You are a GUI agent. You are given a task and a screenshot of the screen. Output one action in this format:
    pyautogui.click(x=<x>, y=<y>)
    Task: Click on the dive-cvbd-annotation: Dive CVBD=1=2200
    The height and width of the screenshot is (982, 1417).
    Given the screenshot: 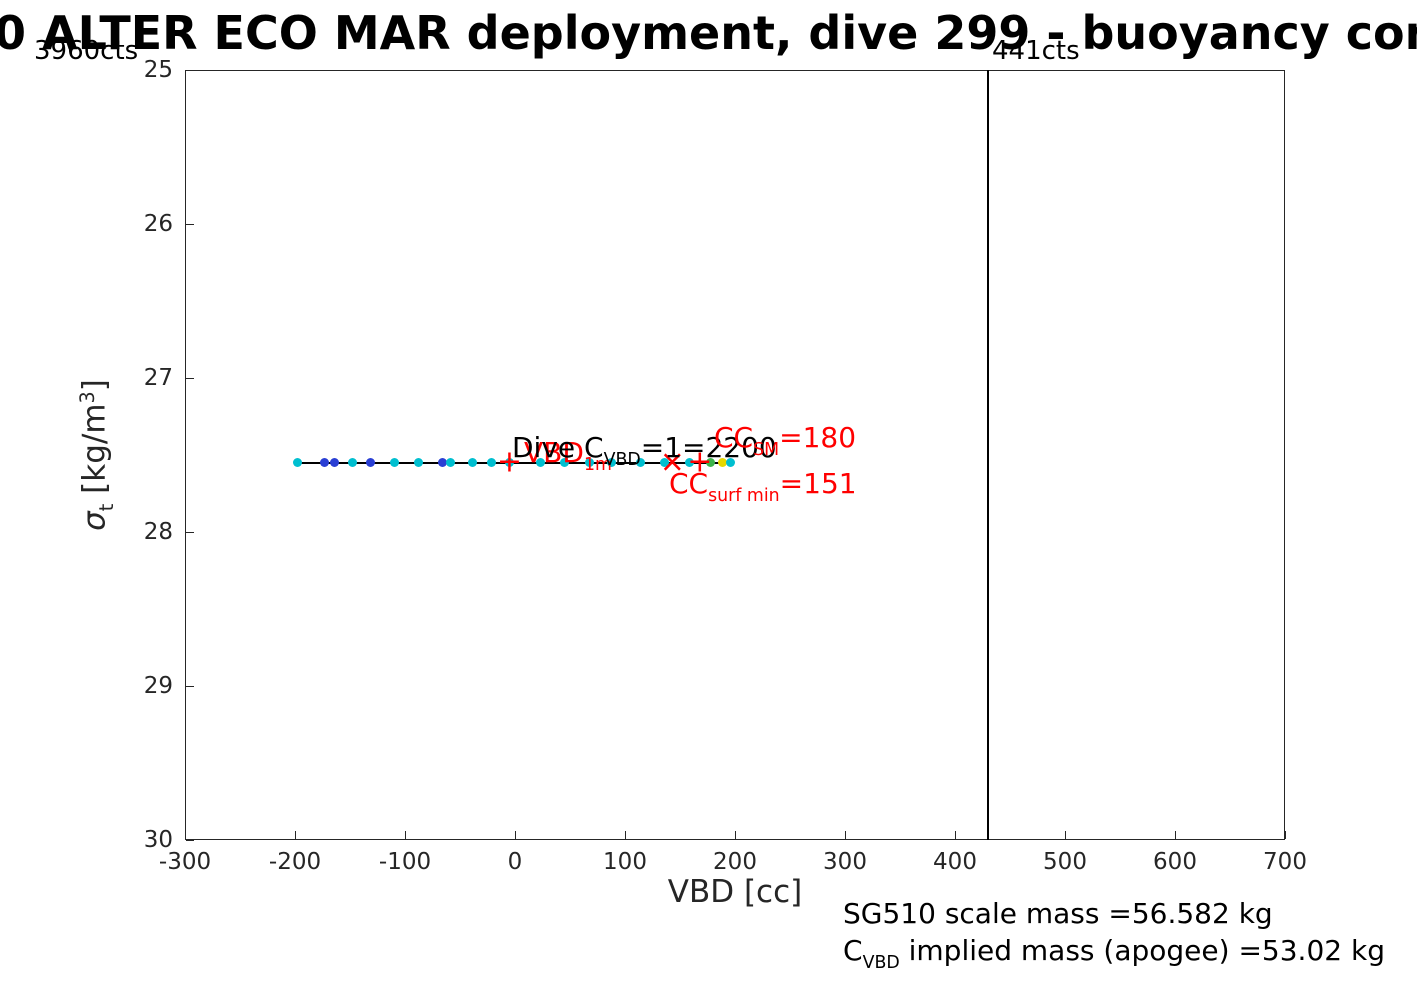 What is the action you would take?
    pyautogui.click(x=644, y=450)
    